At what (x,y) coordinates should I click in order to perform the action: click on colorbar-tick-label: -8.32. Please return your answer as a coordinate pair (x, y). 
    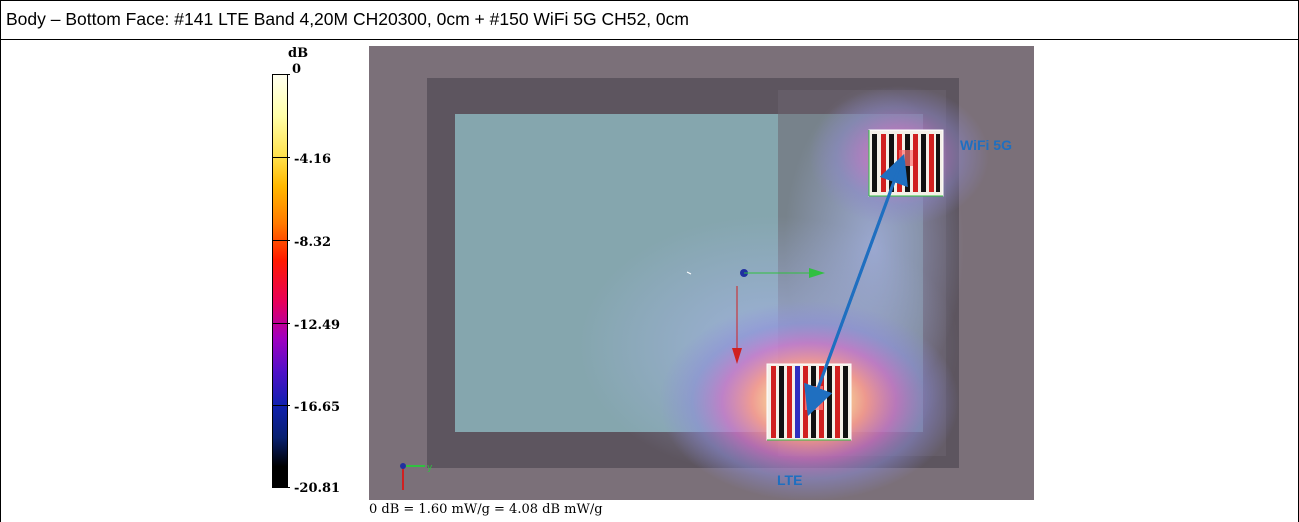
    Looking at the image, I should click on (313, 242).